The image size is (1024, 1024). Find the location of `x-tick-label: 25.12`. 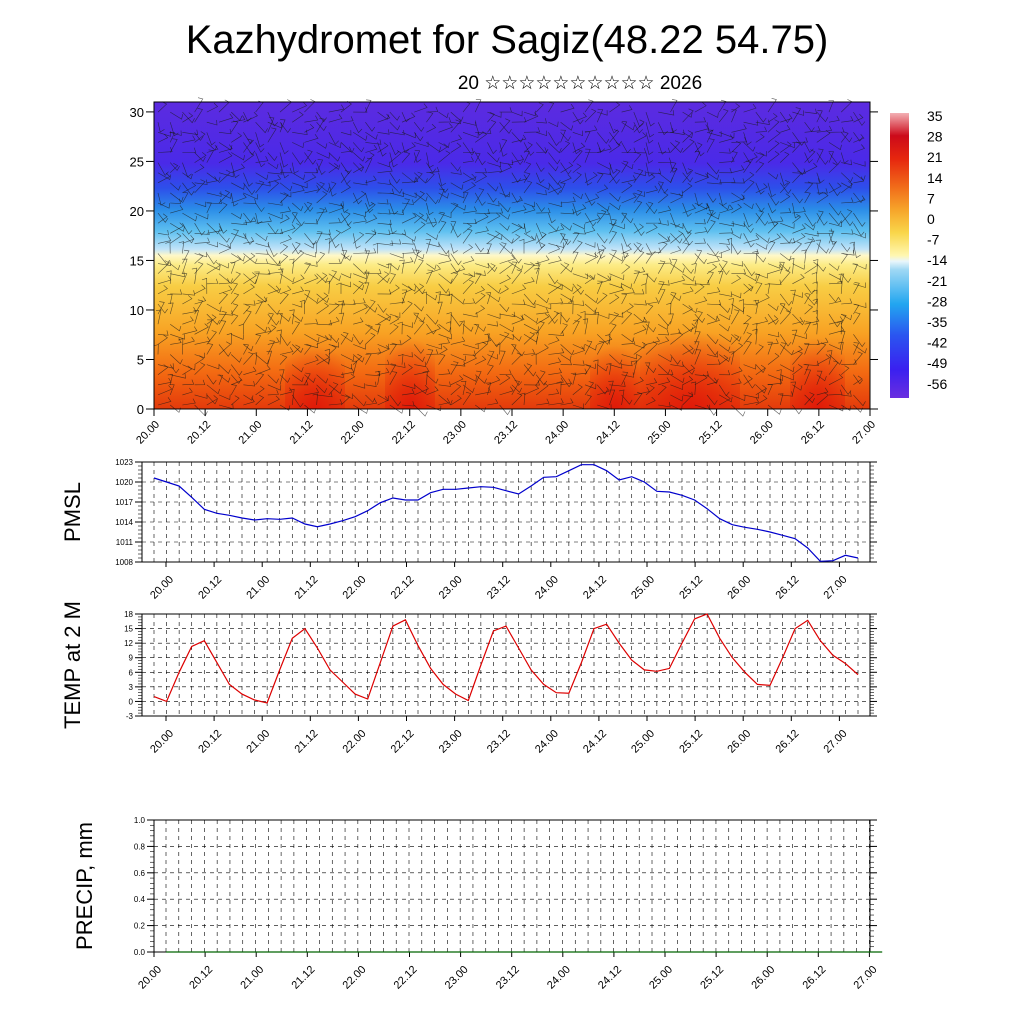

x-tick-label: 25.12 is located at coordinates (711, 433).